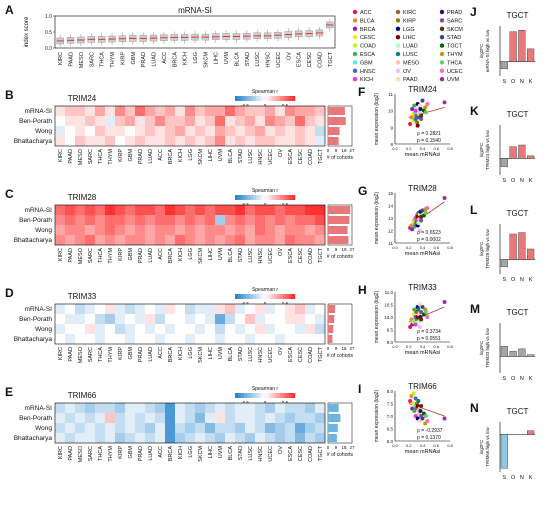 The width and height of the screenshot is (550, 527). Describe the element at coordinates (271, 355) in the screenshot. I see `heatmap-xtick: UCEC` at that location.